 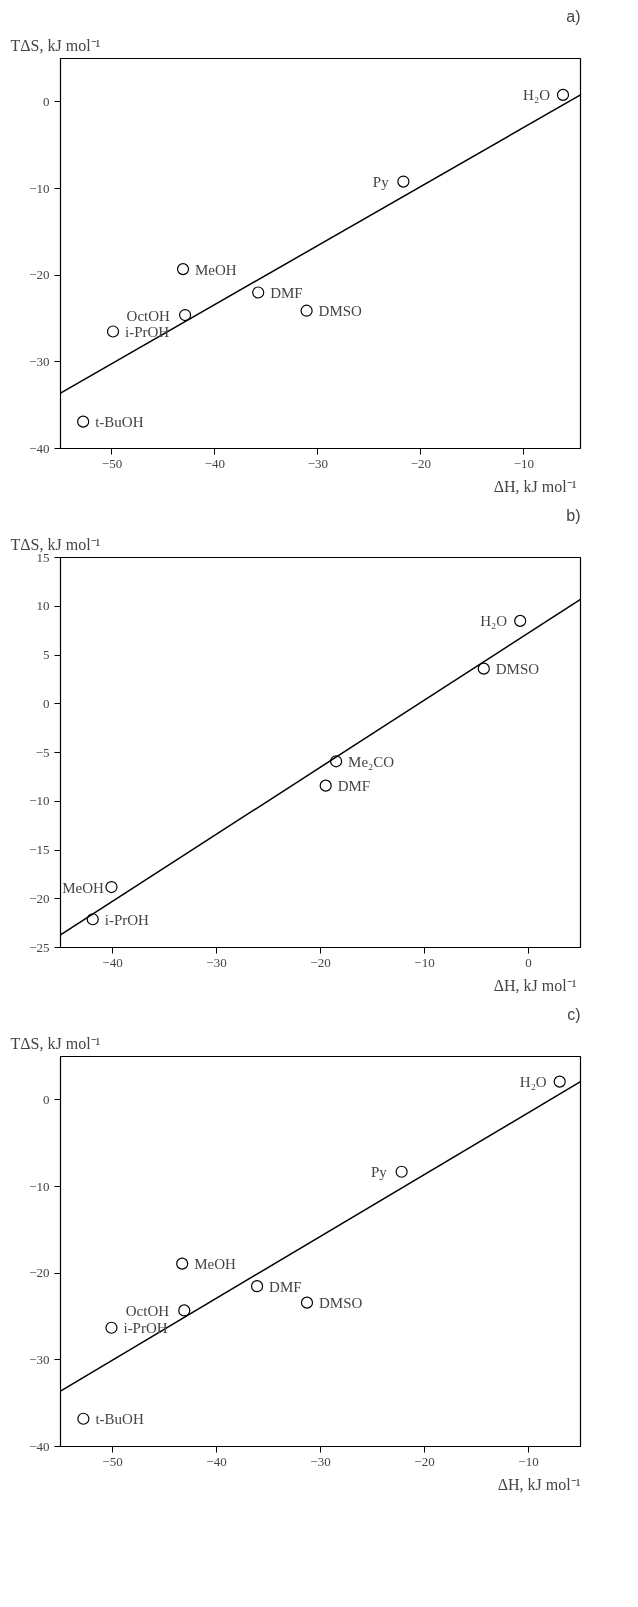 I want to click on y-tick-label: −5, so click(x=42, y=752).